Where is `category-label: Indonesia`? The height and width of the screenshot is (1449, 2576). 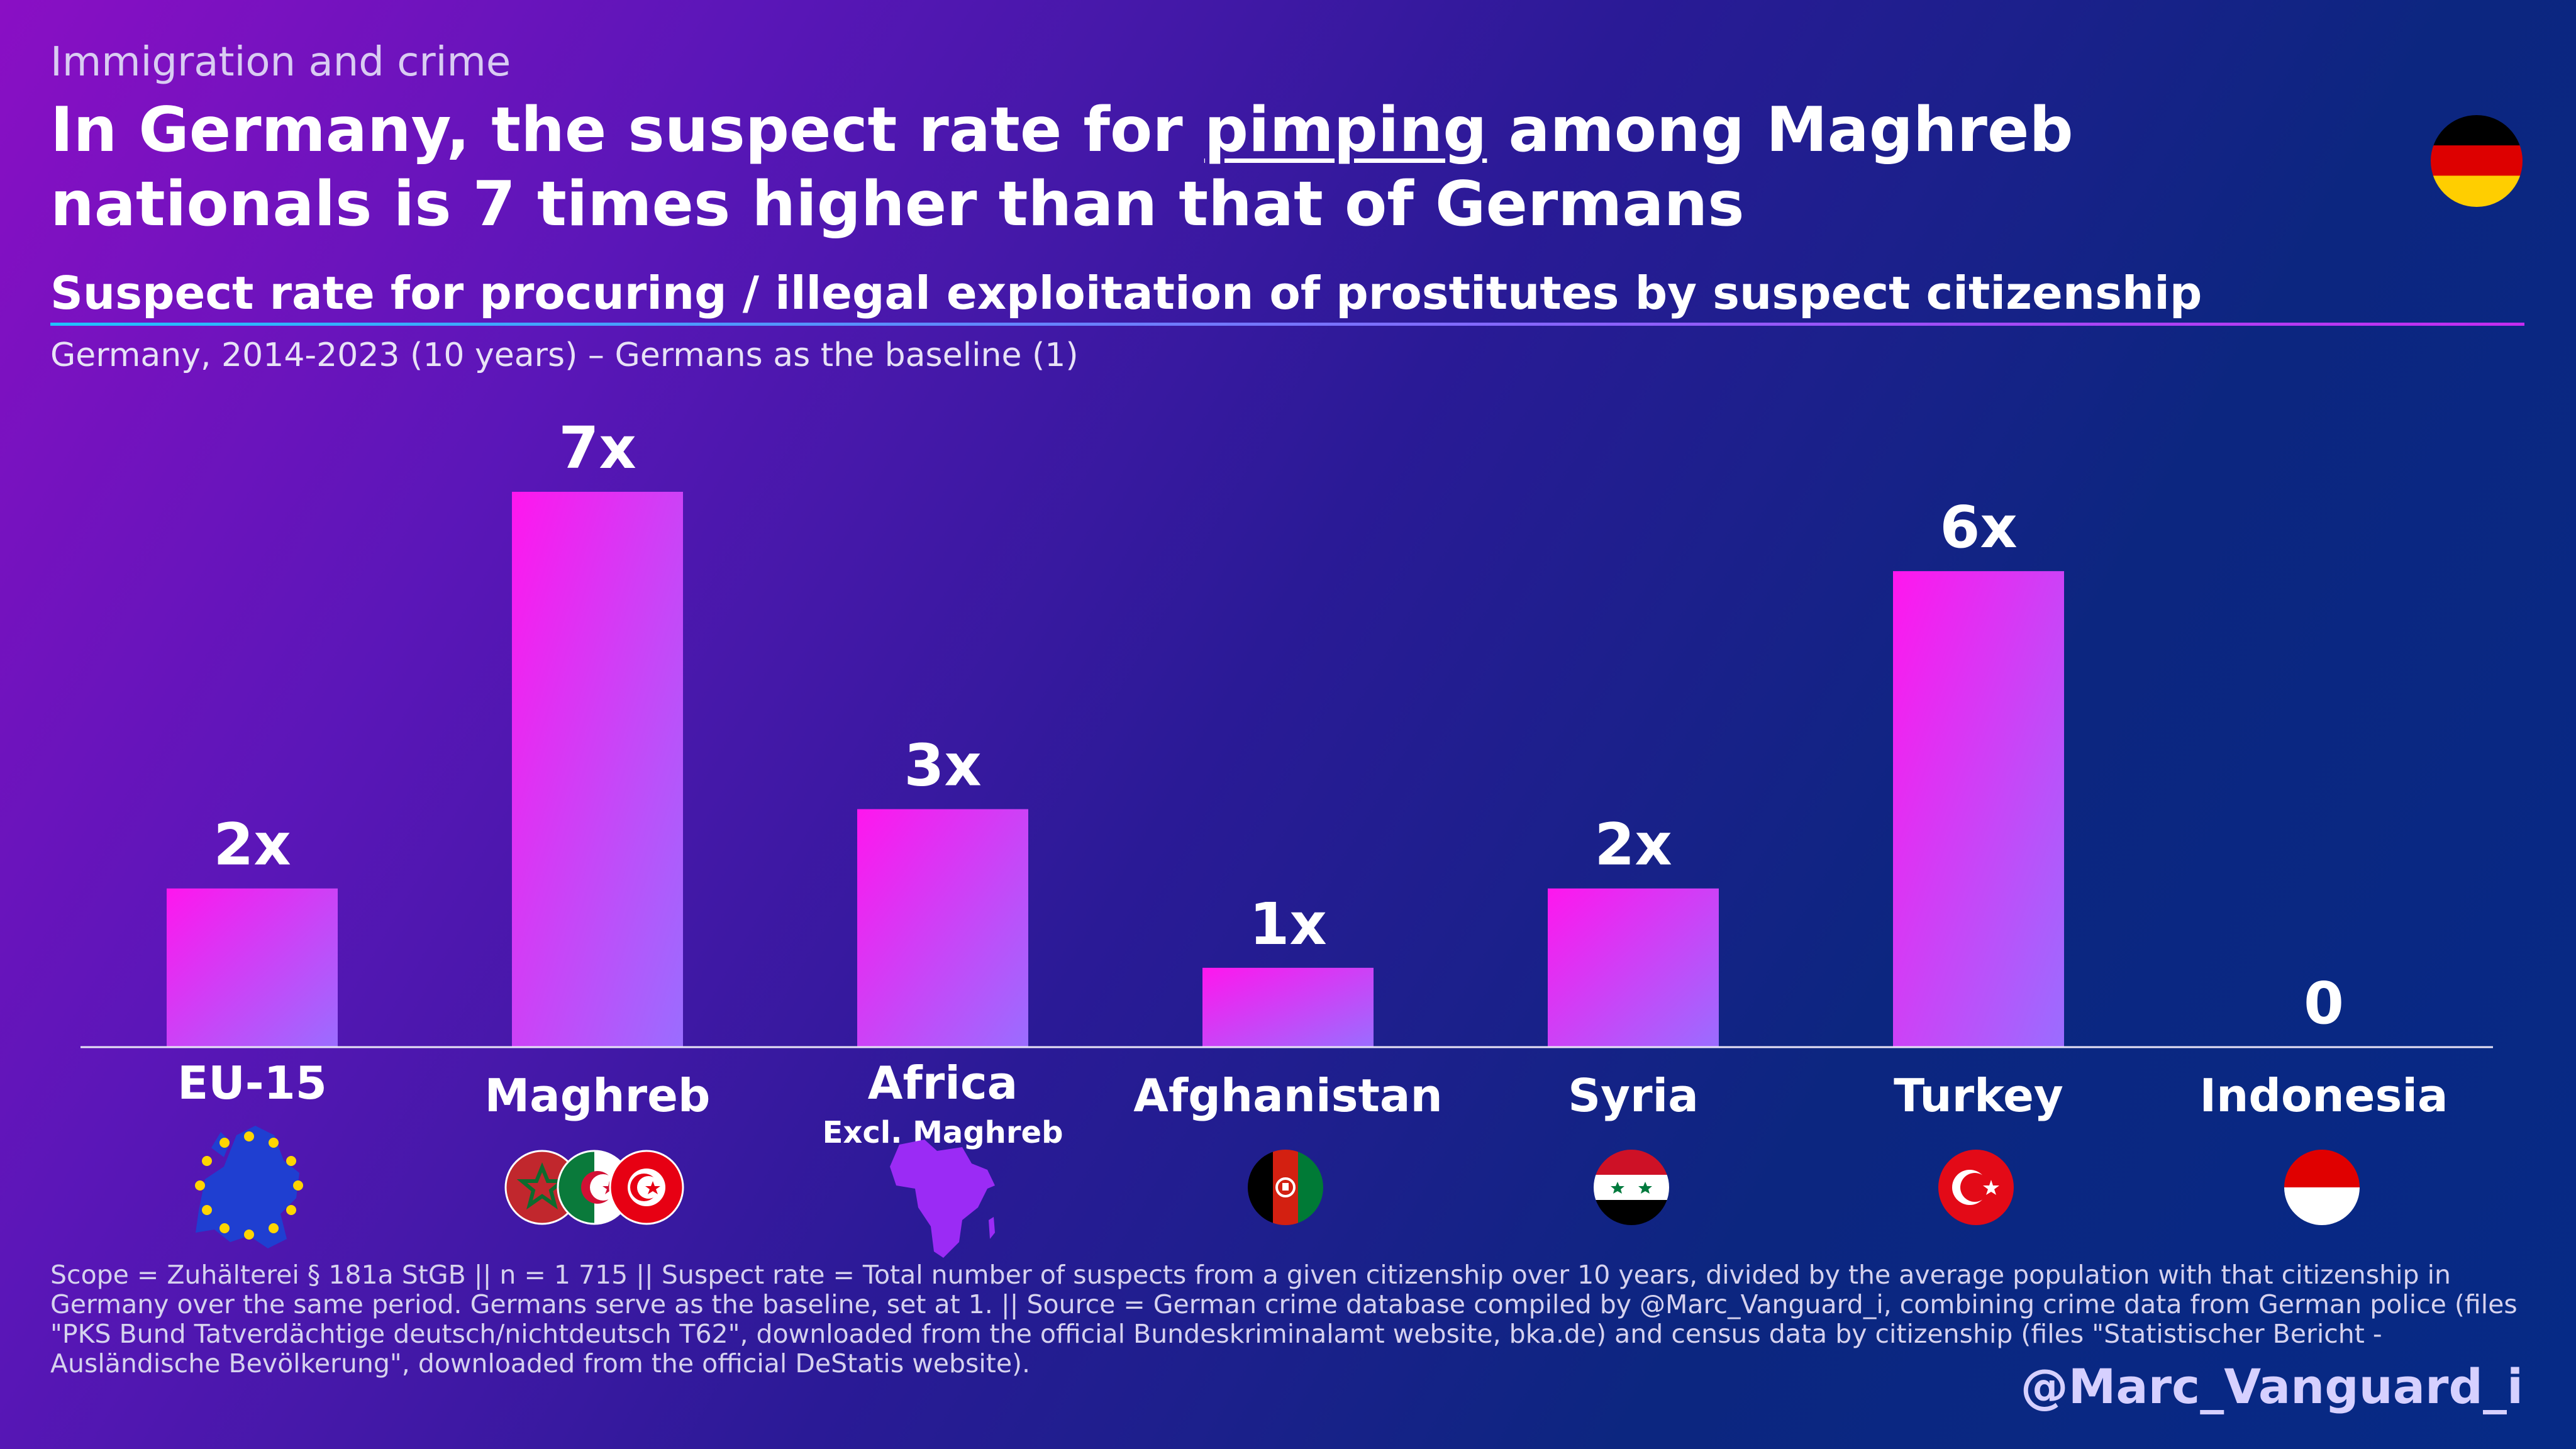 category-label: Indonesia is located at coordinates (2323, 1095).